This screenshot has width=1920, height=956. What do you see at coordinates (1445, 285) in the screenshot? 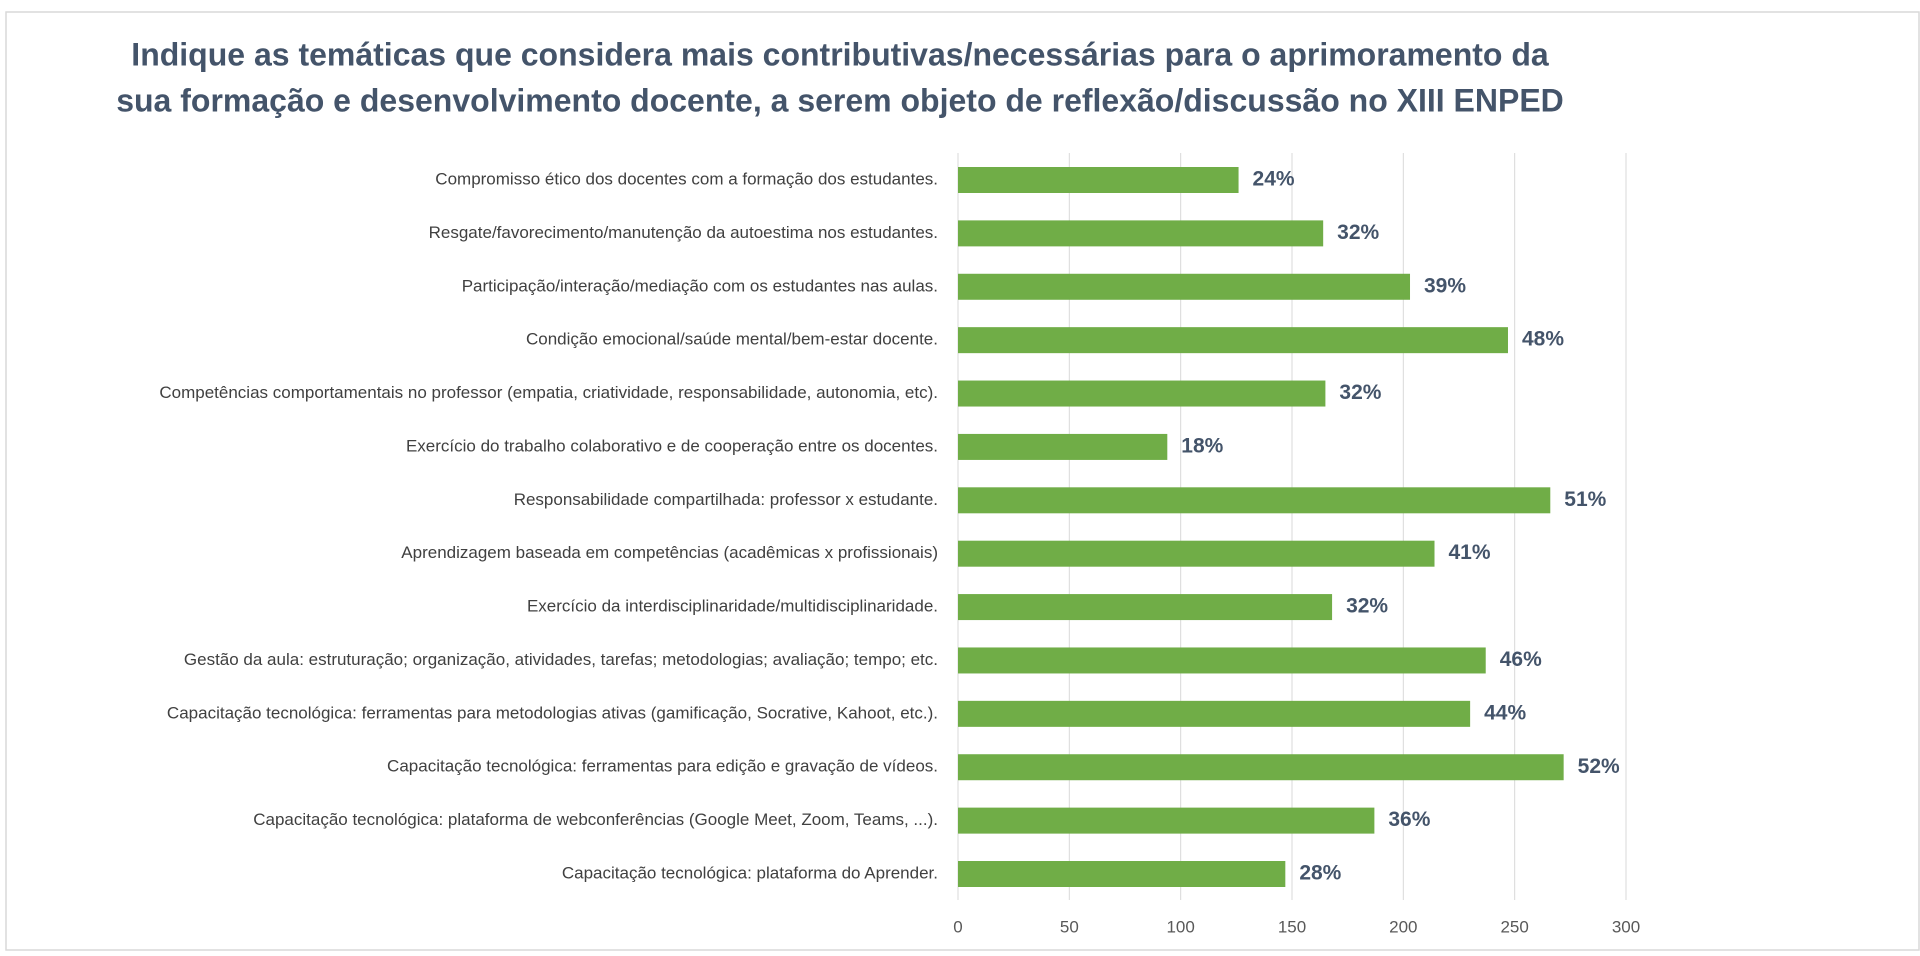
I see `data-label: 39%` at bounding box center [1445, 285].